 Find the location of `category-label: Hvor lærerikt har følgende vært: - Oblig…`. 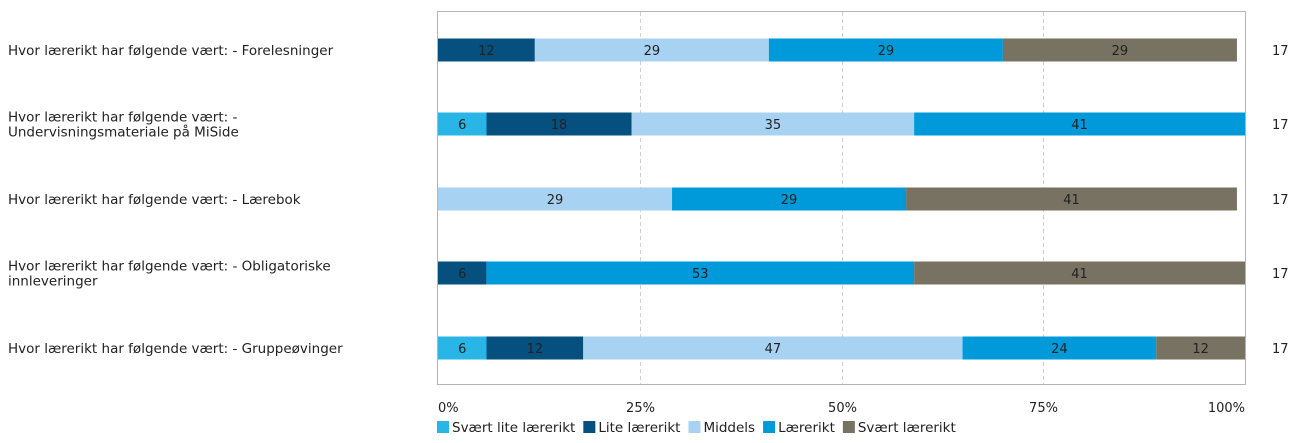

category-label: Hvor lærerikt har følgende vært: - Oblig… is located at coordinates (169, 267).